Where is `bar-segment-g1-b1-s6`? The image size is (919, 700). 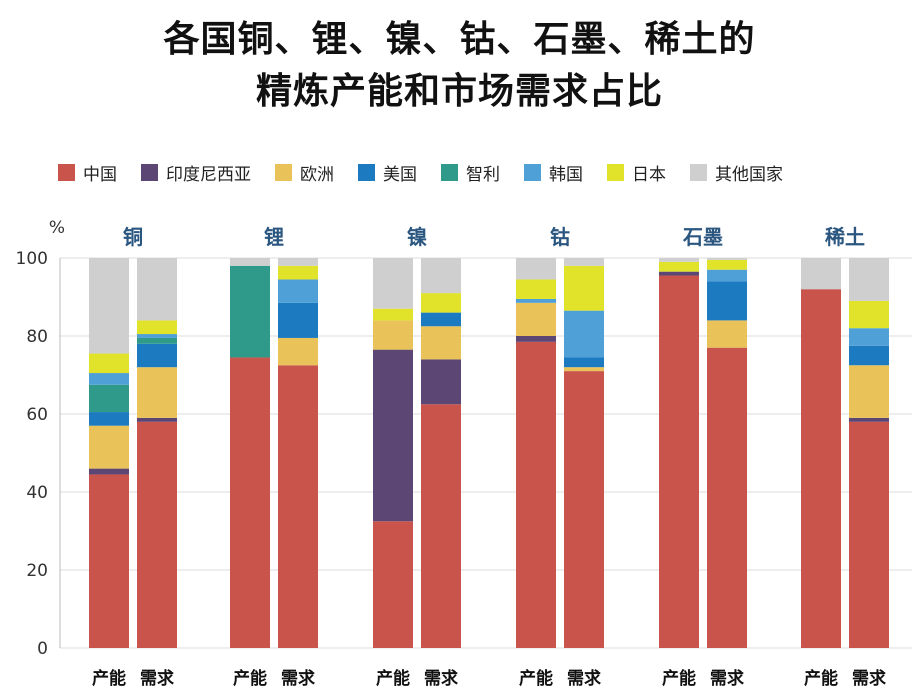 bar-segment-g1-b1-s6 is located at coordinates (298, 272).